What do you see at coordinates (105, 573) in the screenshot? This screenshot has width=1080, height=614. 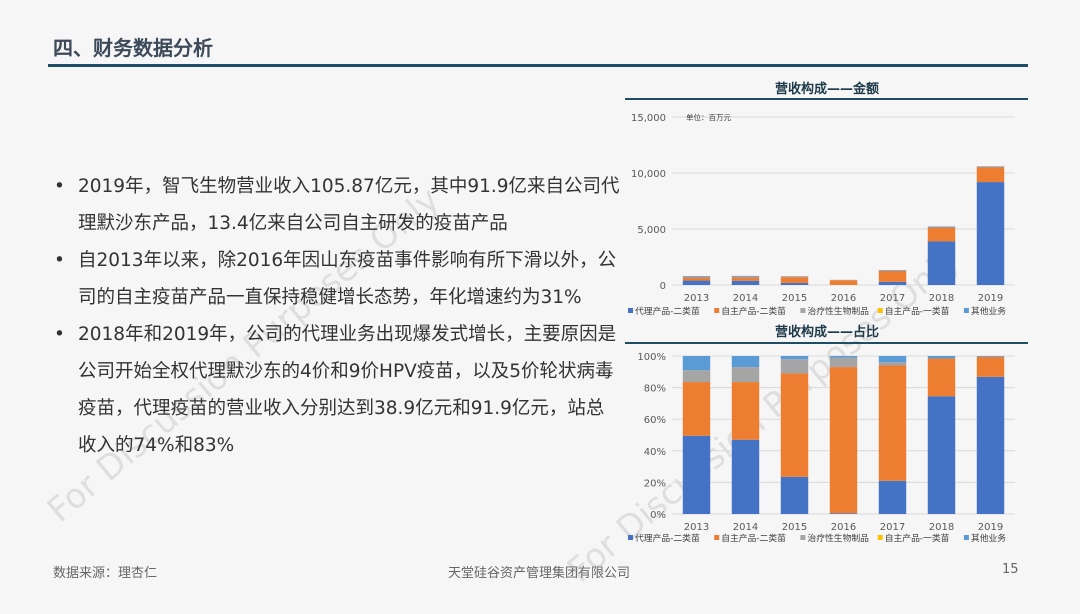 I see `data-source: 数据来源：理杏仁` at bounding box center [105, 573].